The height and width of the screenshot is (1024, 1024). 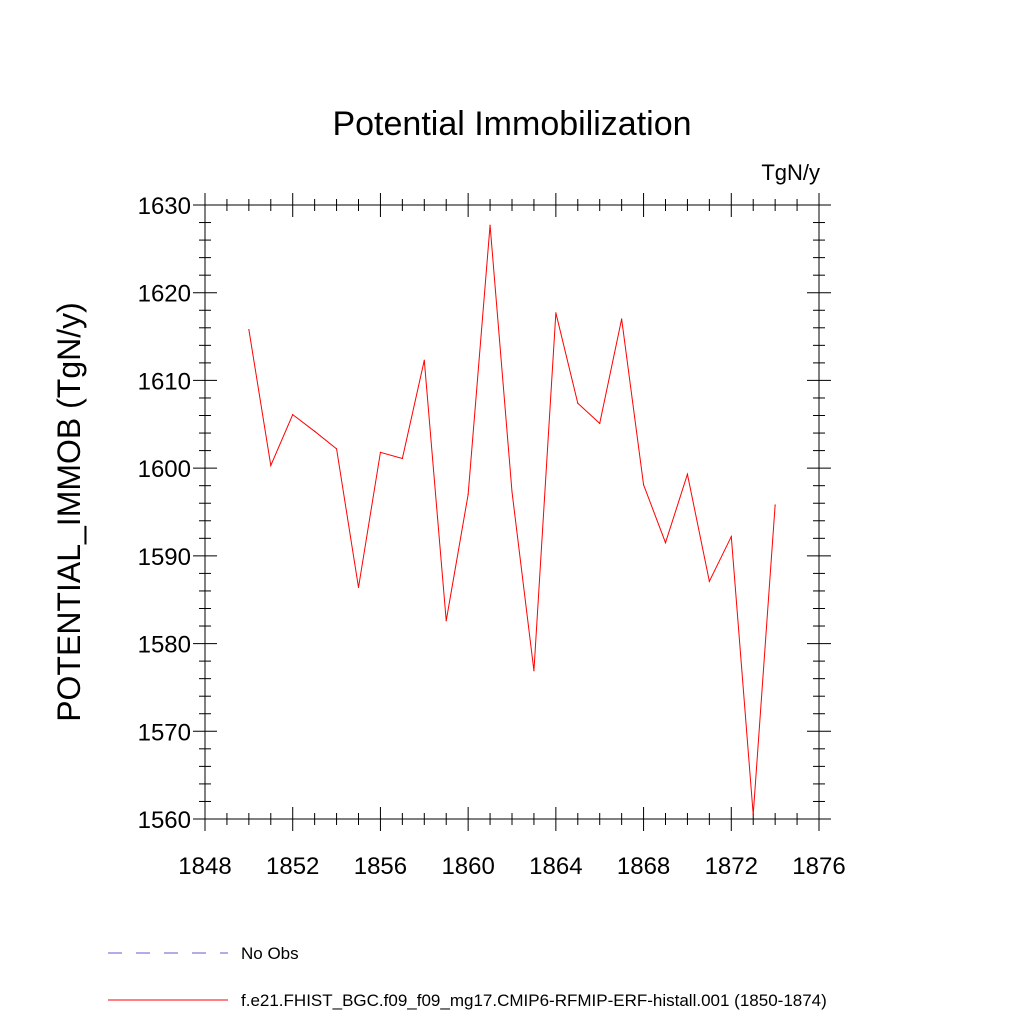 What do you see at coordinates (164, 557) in the screenshot?
I see `y-tick-label: 1590` at bounding box center [164, 557].